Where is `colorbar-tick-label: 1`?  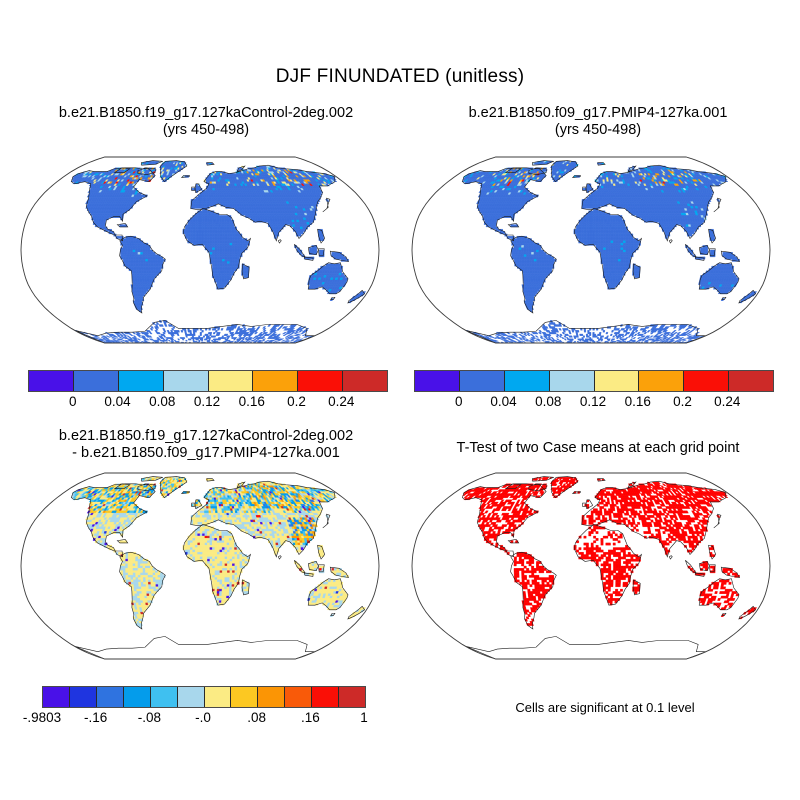 colorbar-tick-label: 1 is located at coordinates (364, 717).